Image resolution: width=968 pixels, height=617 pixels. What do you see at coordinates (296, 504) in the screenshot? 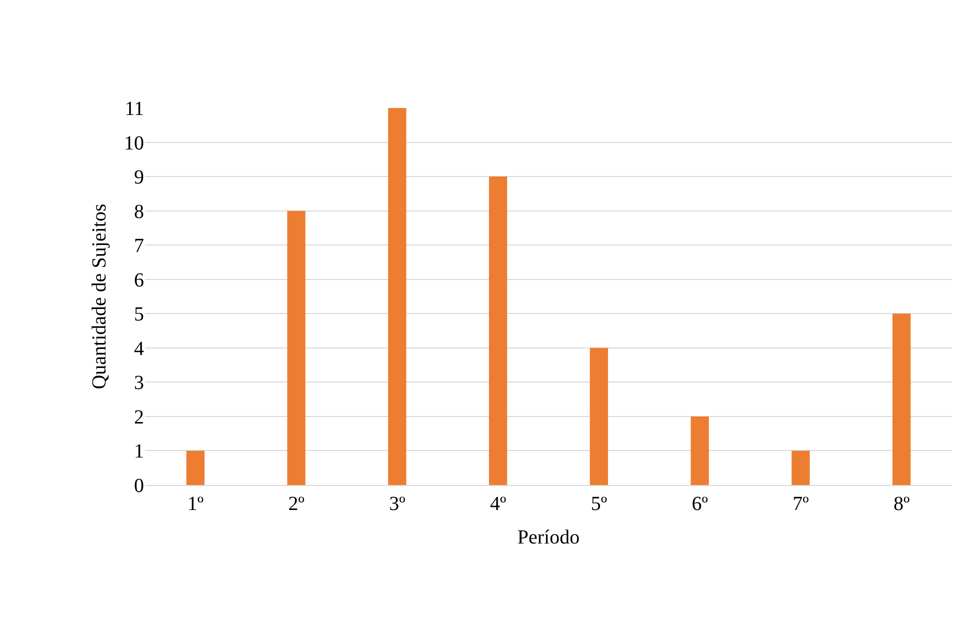
I see `x-tick-label: 2º` at bounding box center [296, 504].